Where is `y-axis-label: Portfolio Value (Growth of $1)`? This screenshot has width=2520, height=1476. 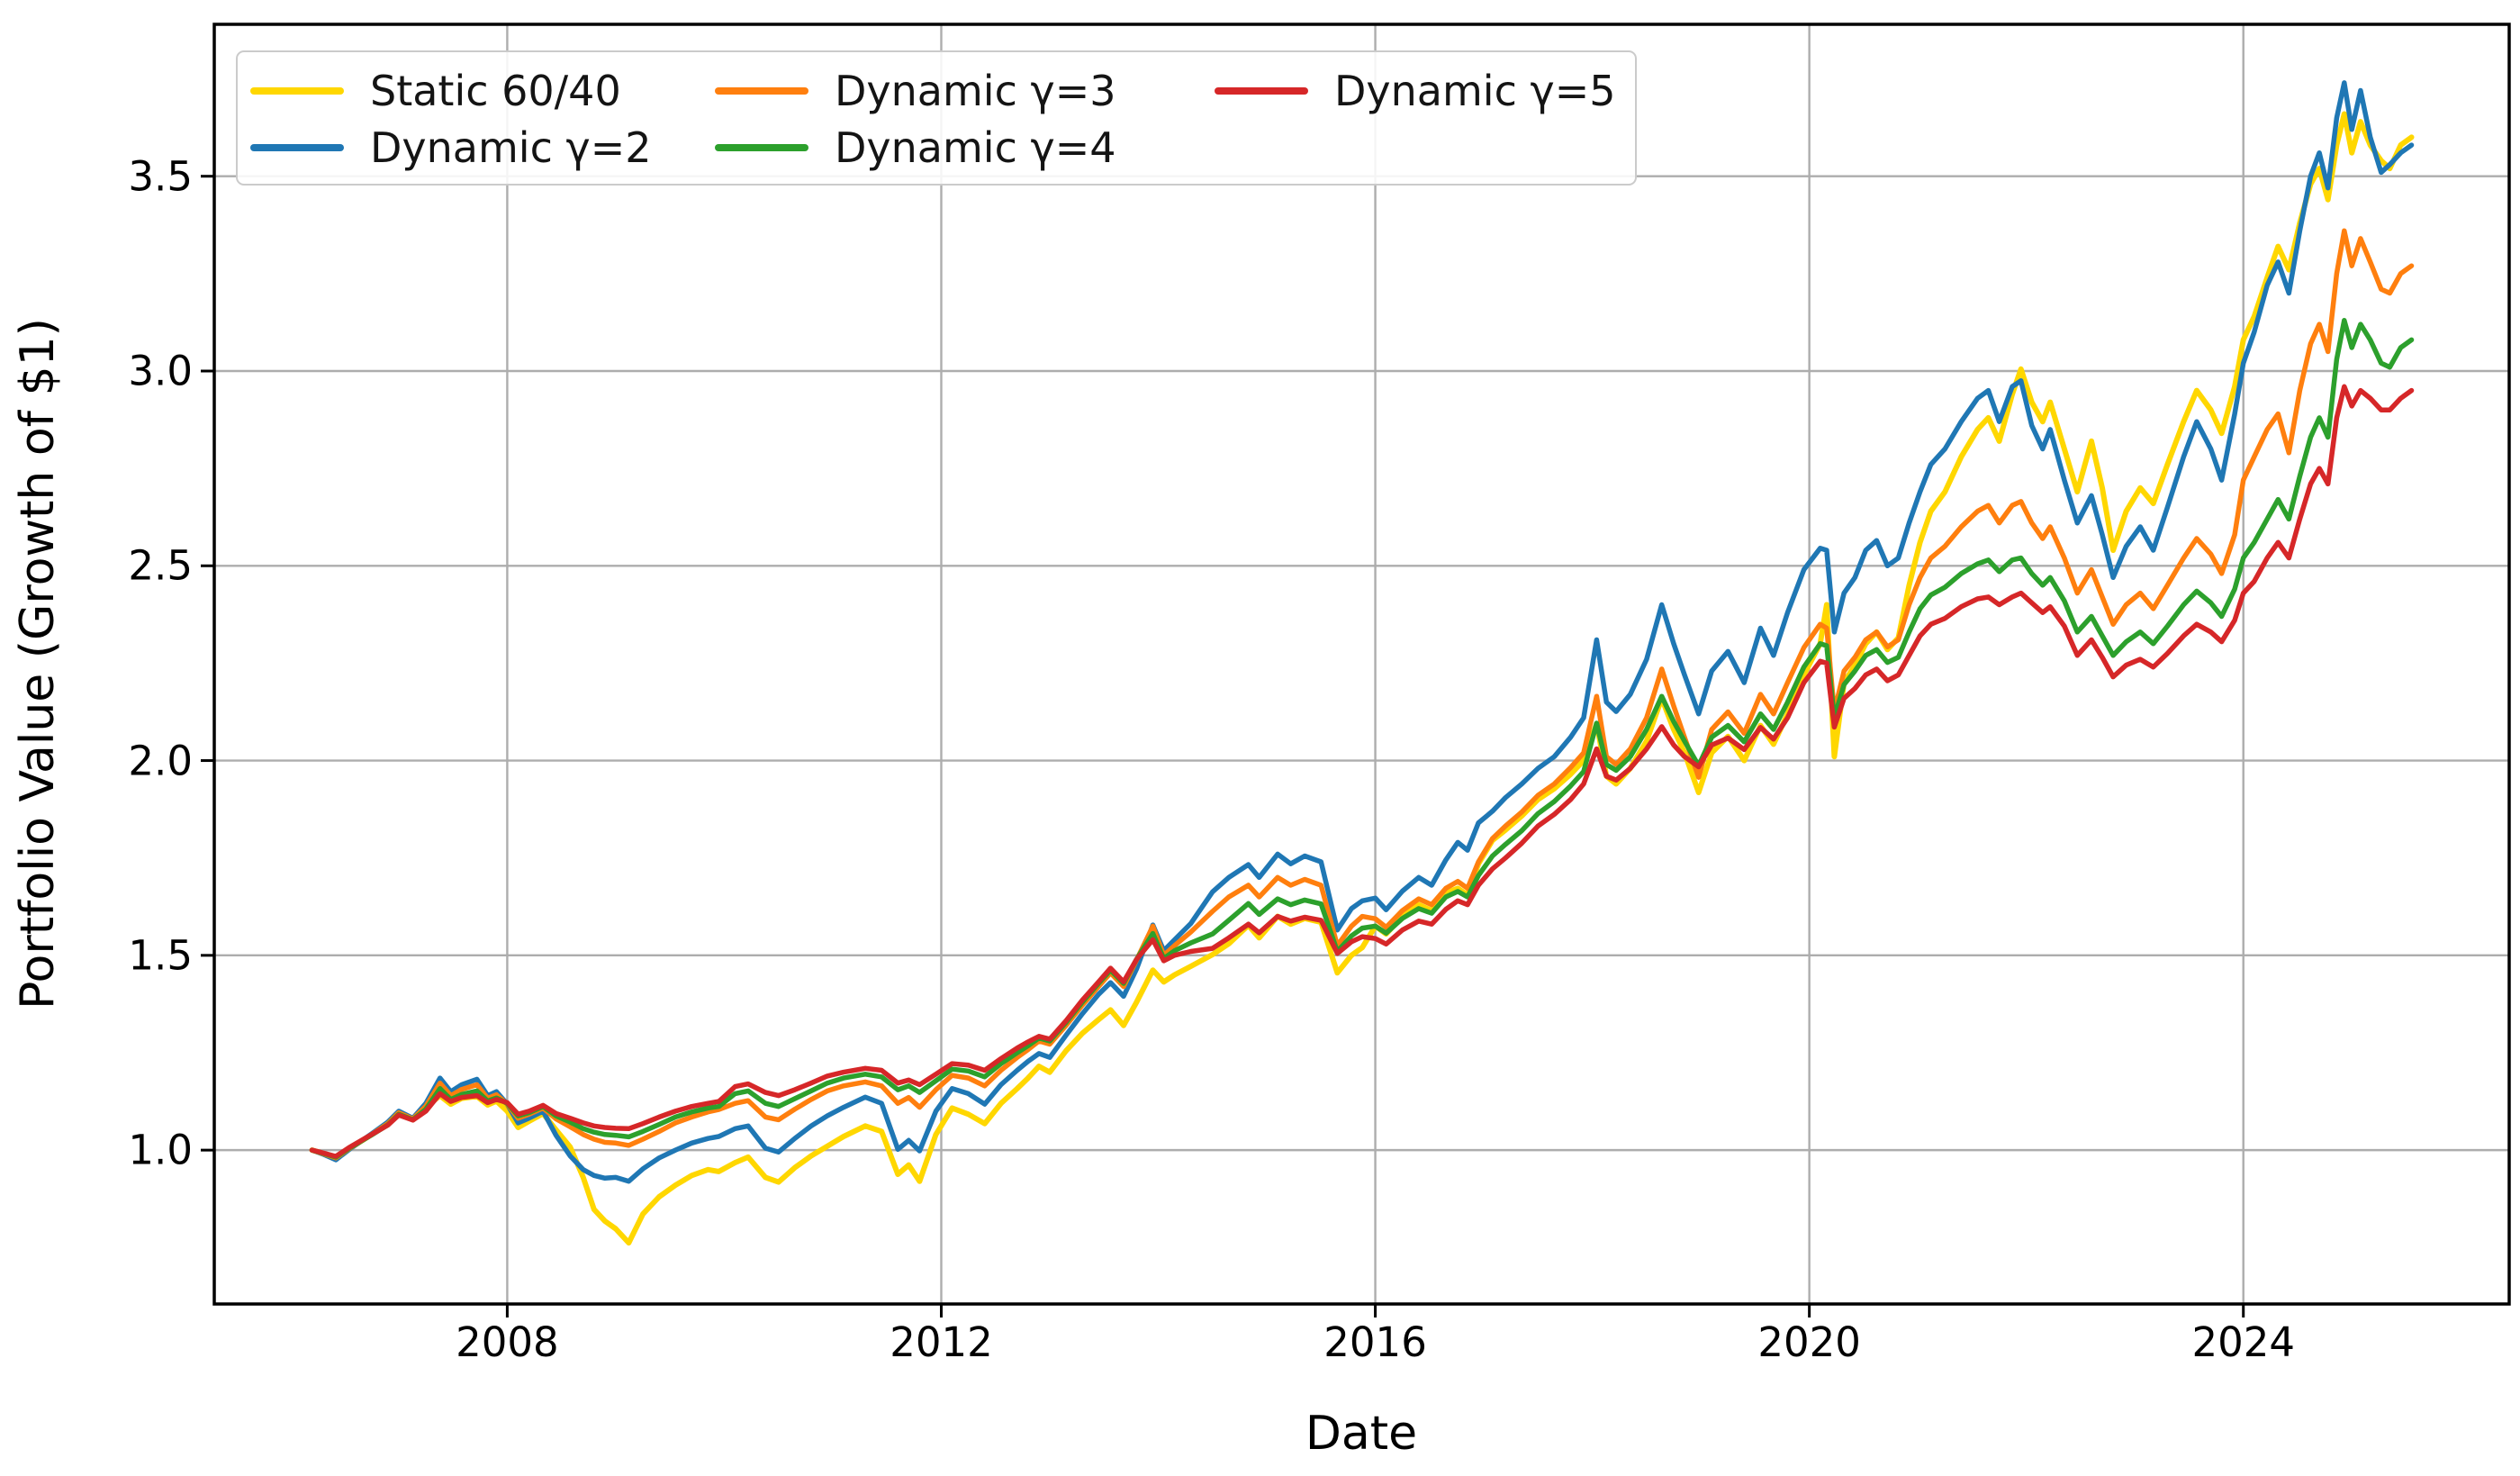
y-axis-label: Portfolio Value (Growth of $1) is located at coordinates (38, 664).